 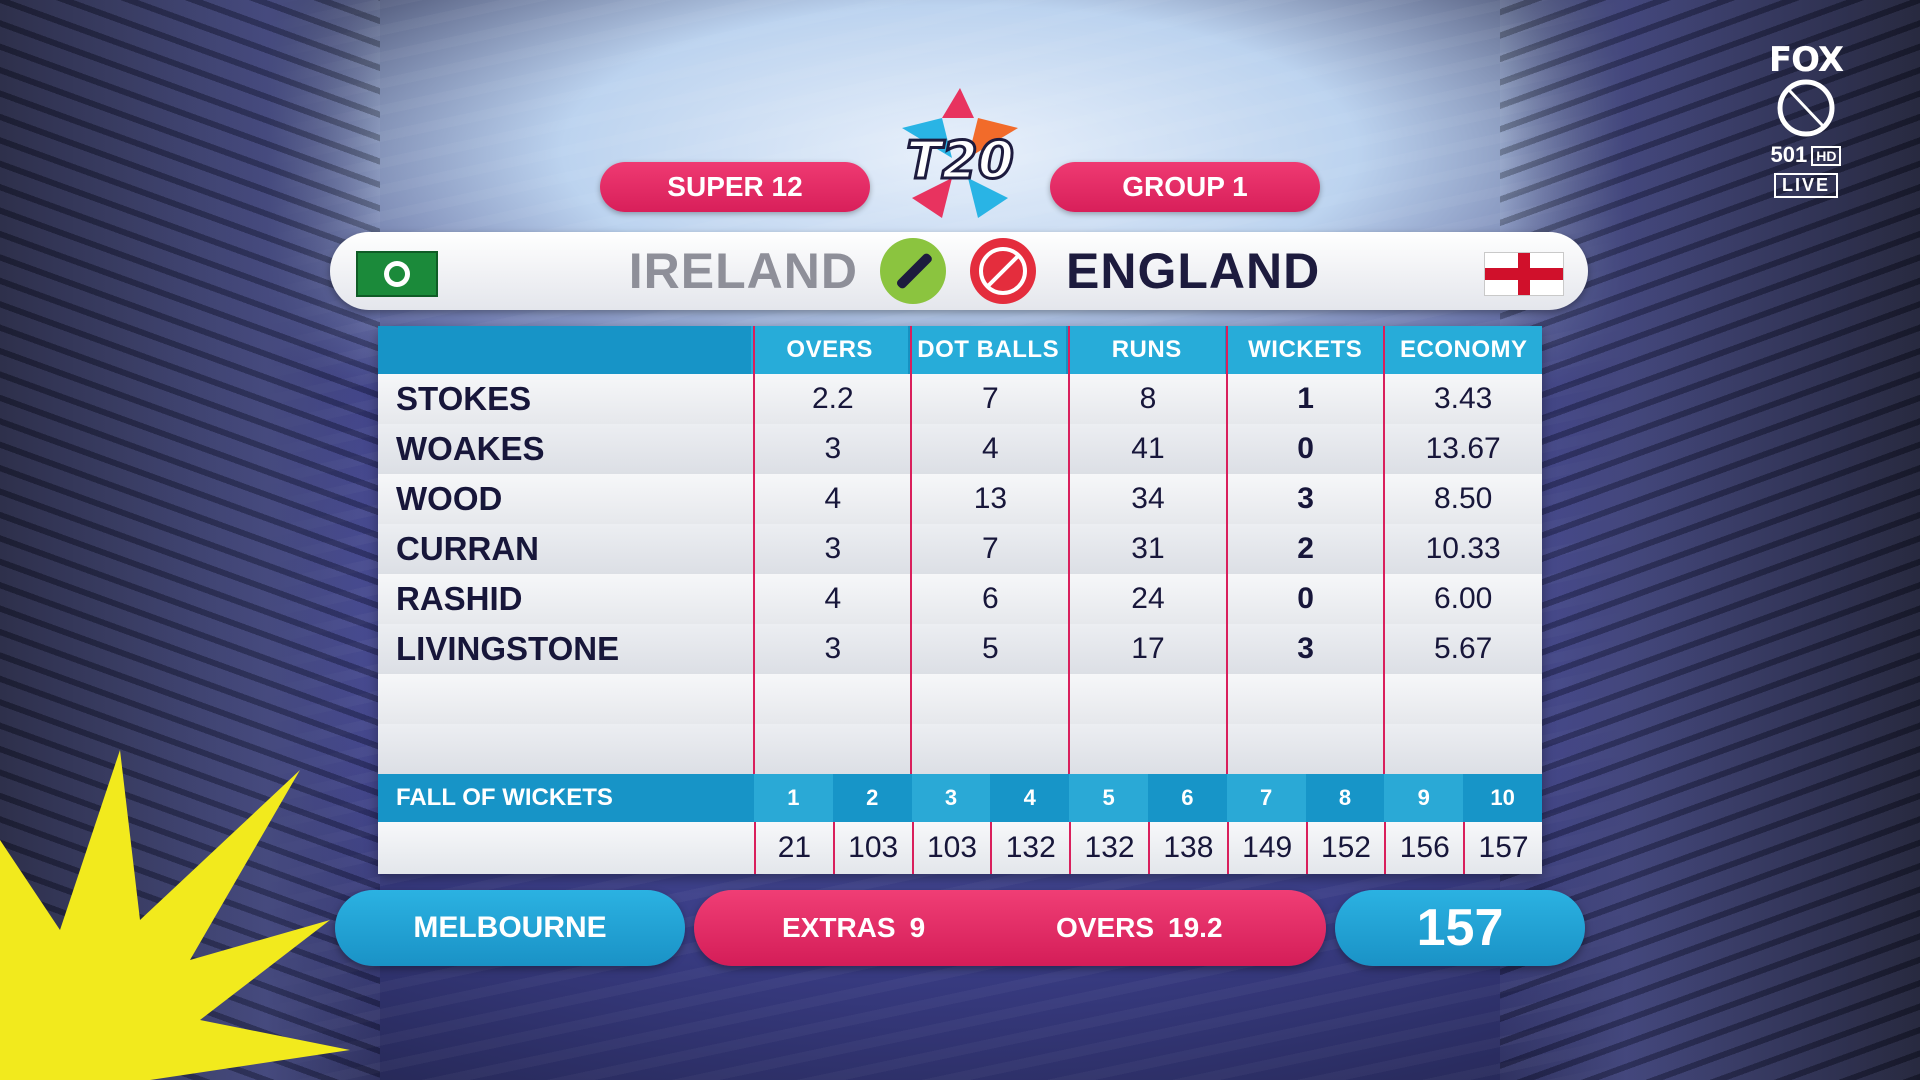 What do you see at coordinates (1524, 274) in the screenshot?
I see `england-flag-icon` at bounding box center [1524, 274].